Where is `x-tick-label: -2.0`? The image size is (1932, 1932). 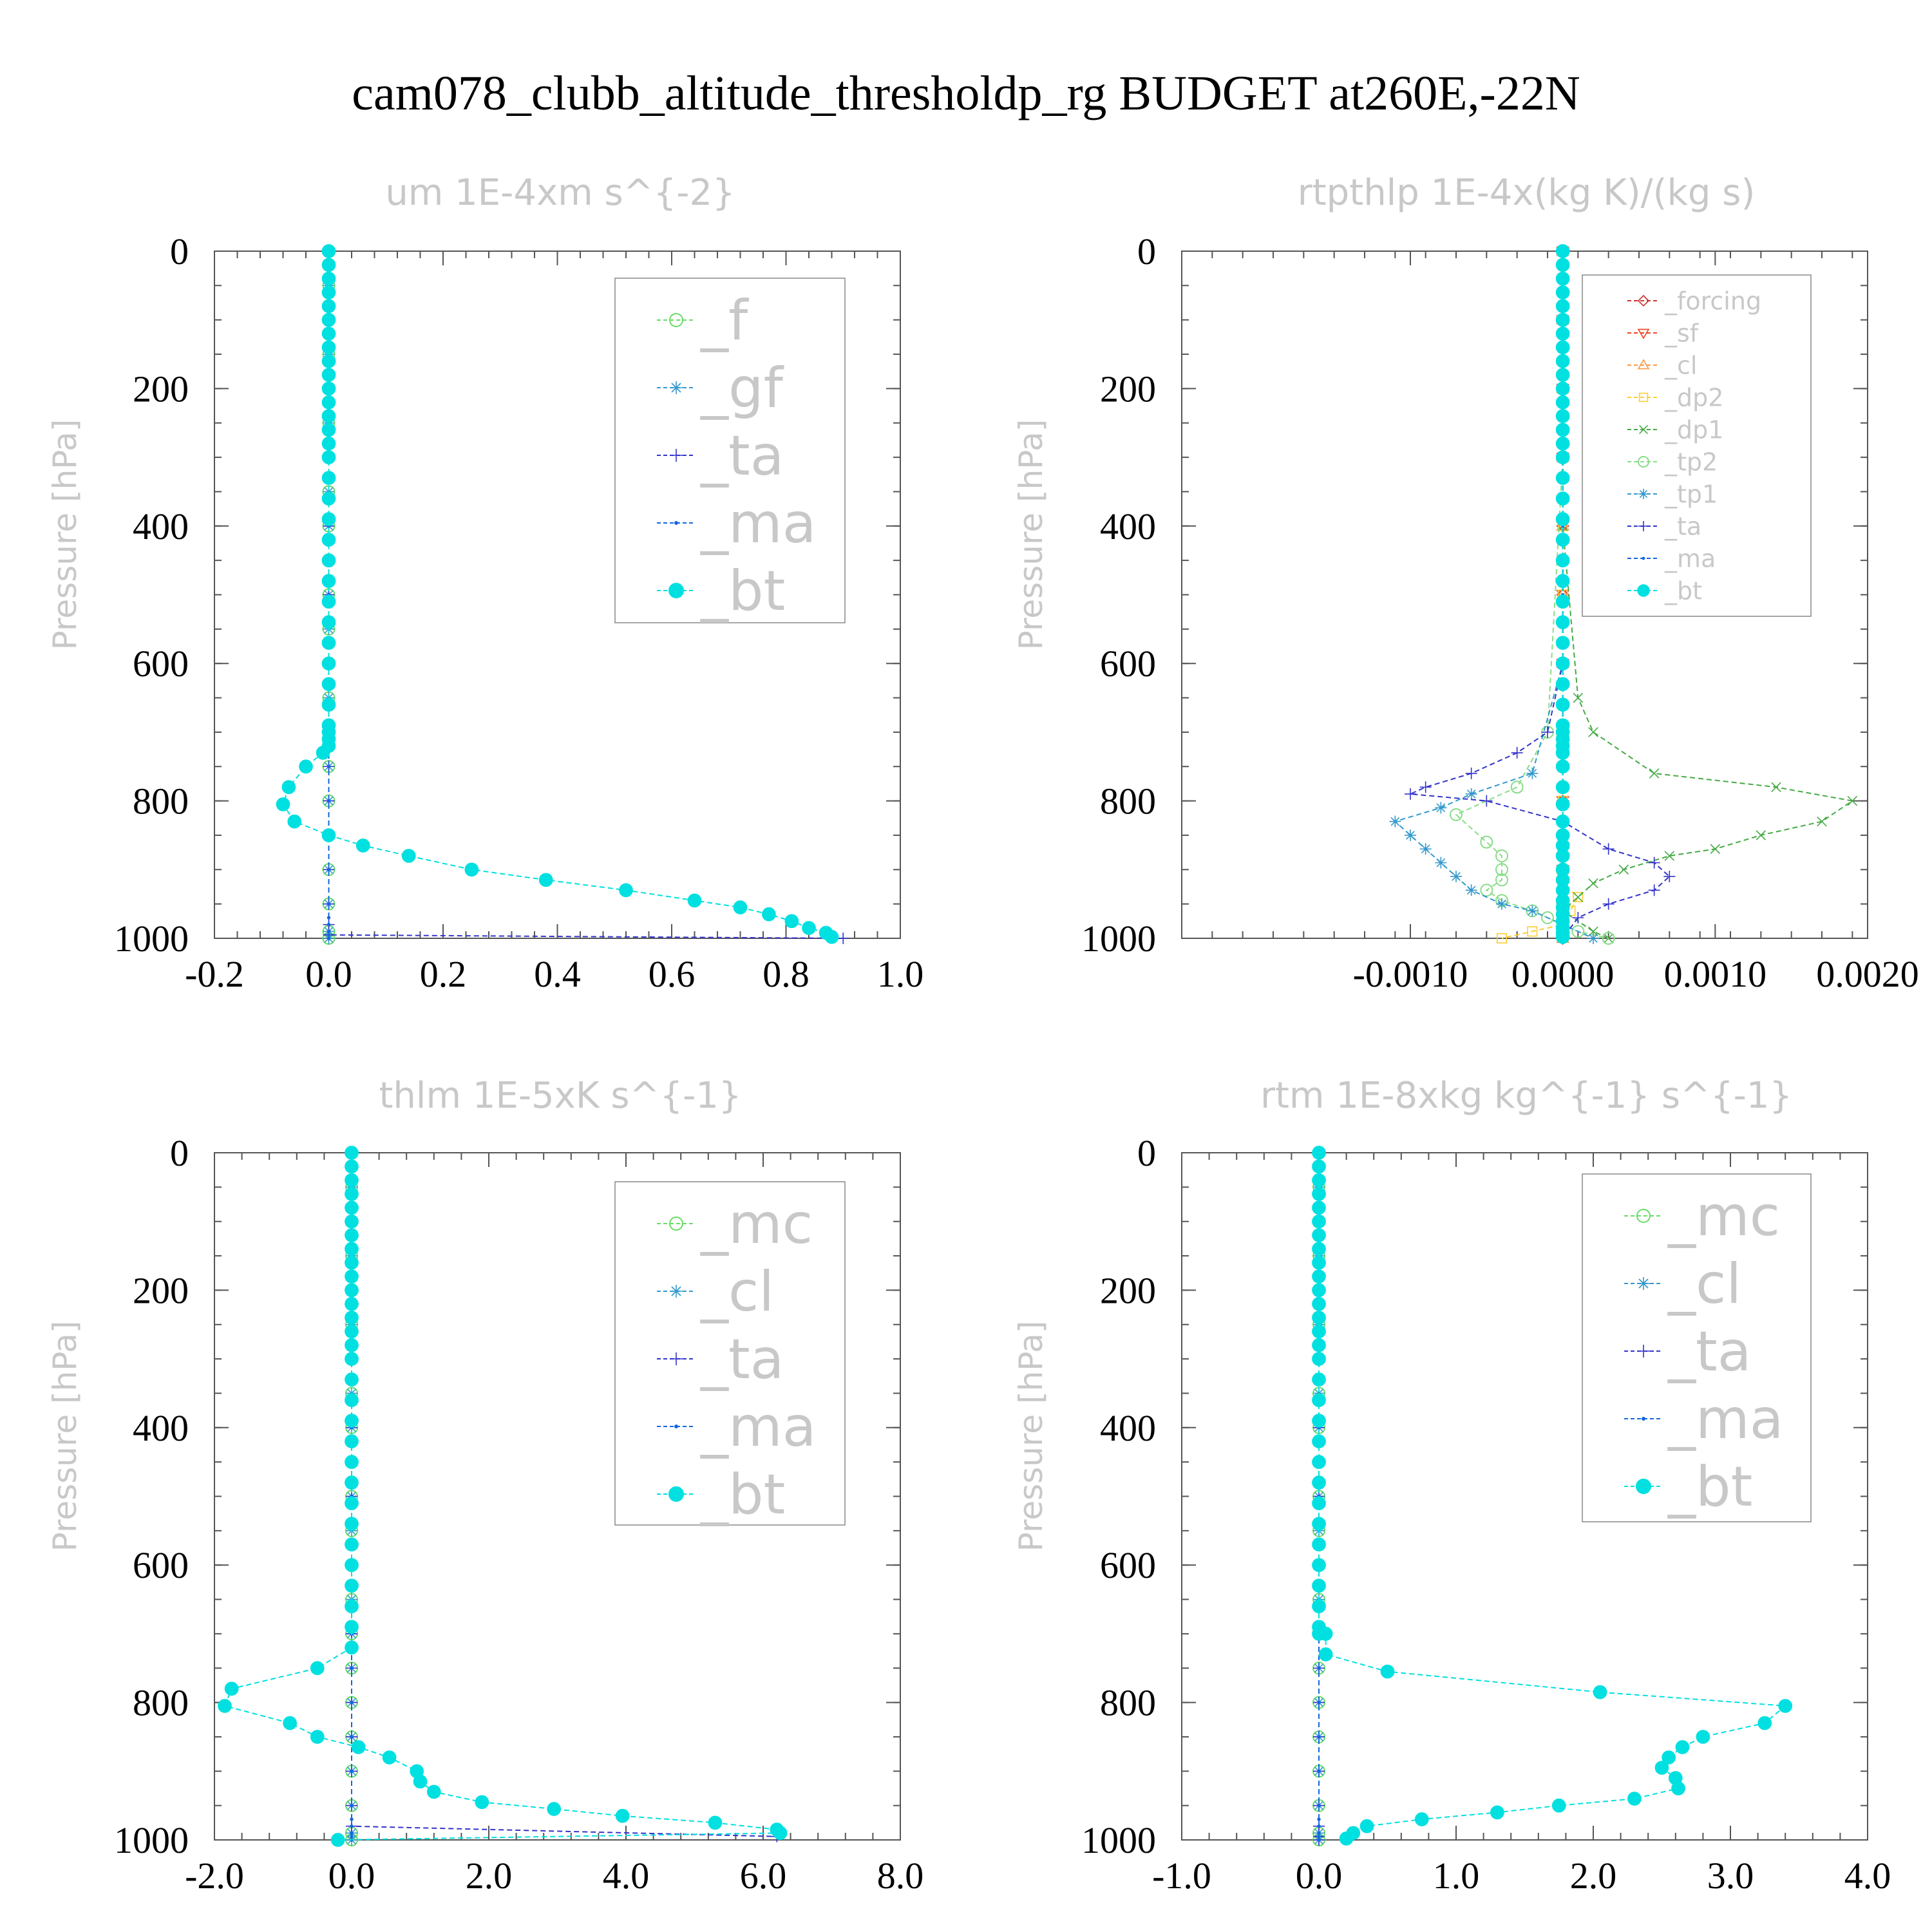
x-tick-label: -2.0 is located at coordinates (215, 1876).